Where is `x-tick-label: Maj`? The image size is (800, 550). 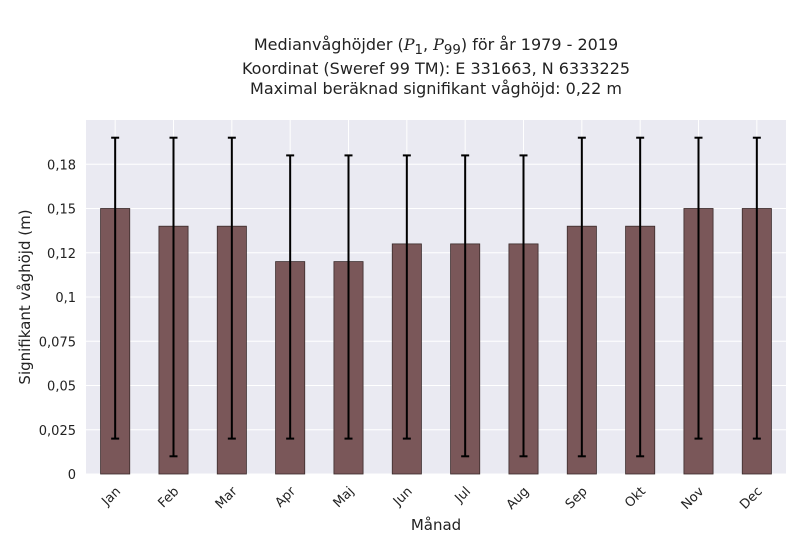
x-tick-label: Maj is located at coordinates (344, 497).